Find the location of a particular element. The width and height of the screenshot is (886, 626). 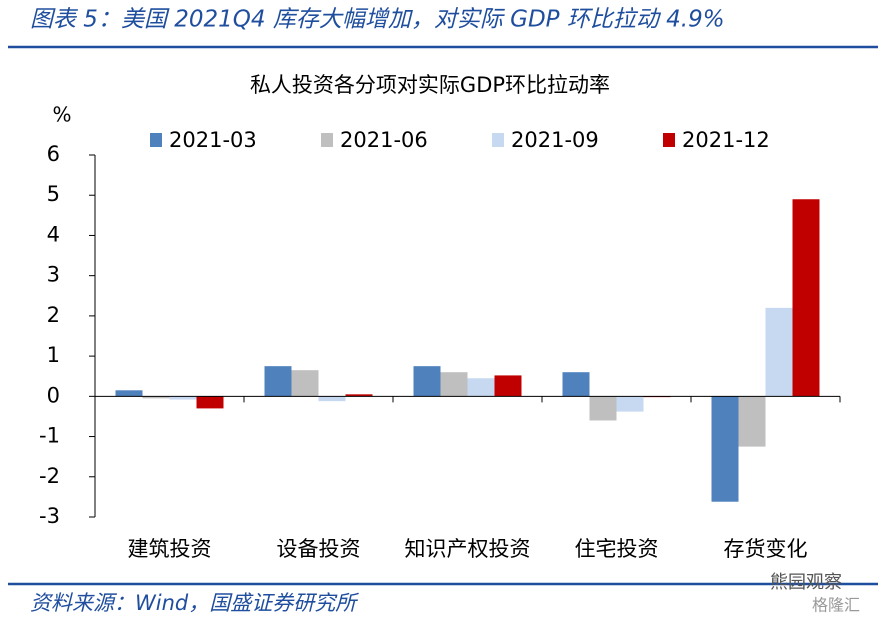

y-tick-label: 1 is located at coordinates (53, 355).